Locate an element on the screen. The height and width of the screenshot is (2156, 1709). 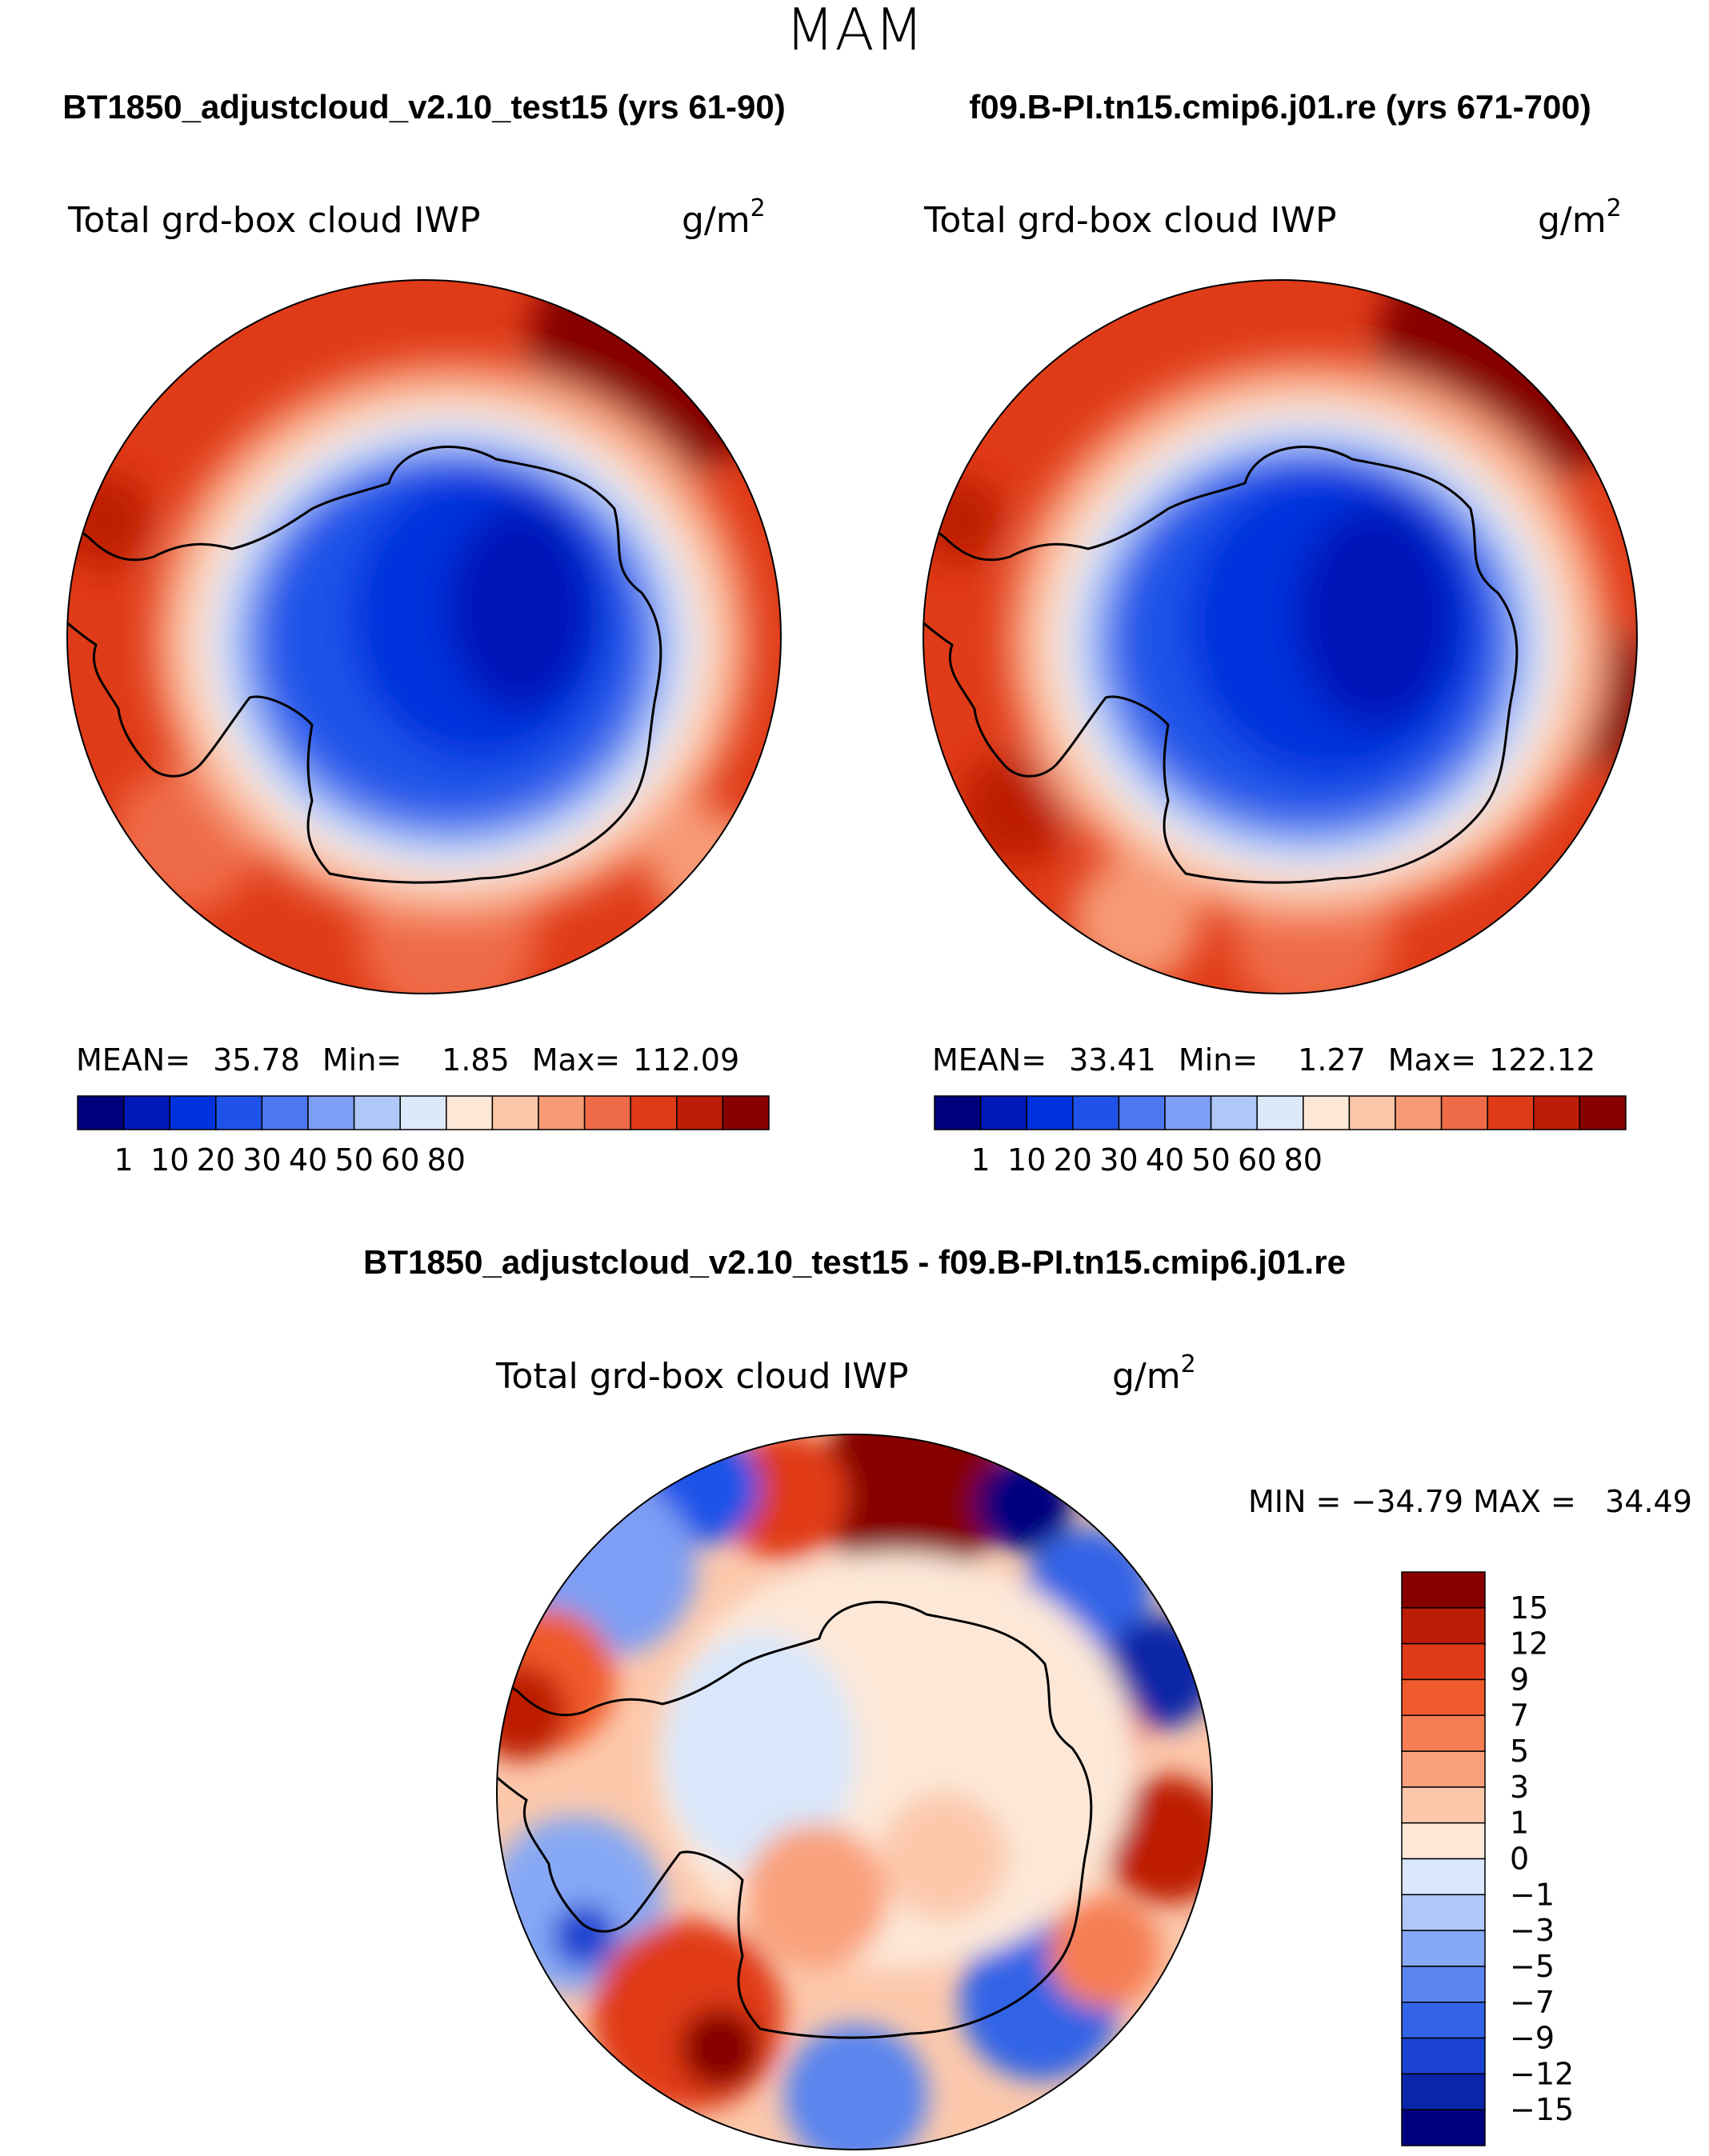
left-stats: MEAN= 35.78 Min= 1.85 Max= 112.09 is located at coordinates (407, 1060).